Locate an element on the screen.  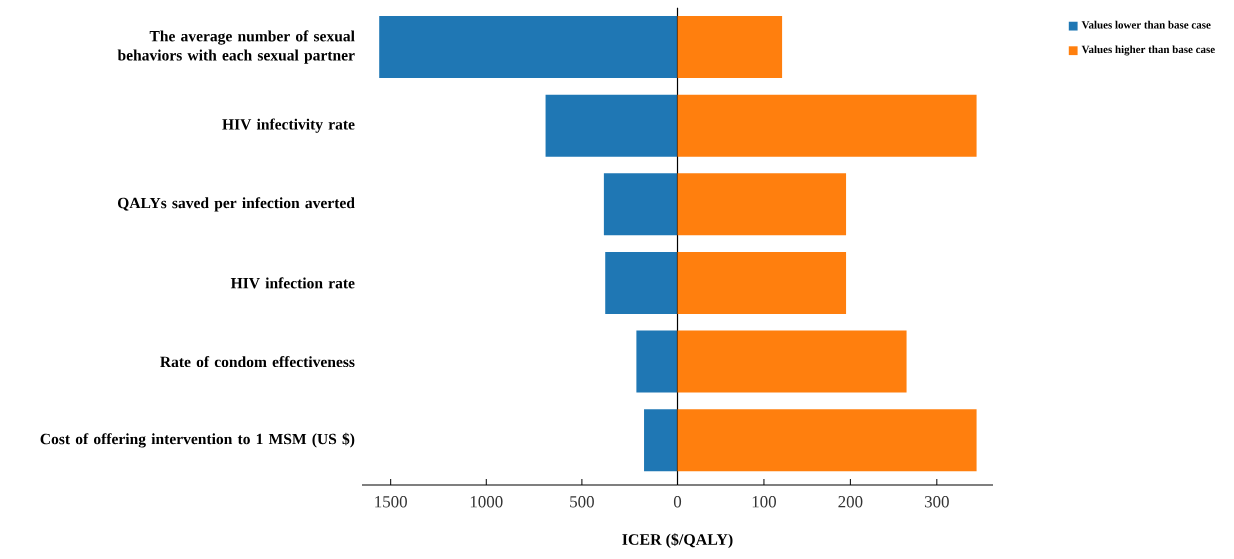
y-tick-label: Rate of condom effectiveness is located at coordinates (257, 362).